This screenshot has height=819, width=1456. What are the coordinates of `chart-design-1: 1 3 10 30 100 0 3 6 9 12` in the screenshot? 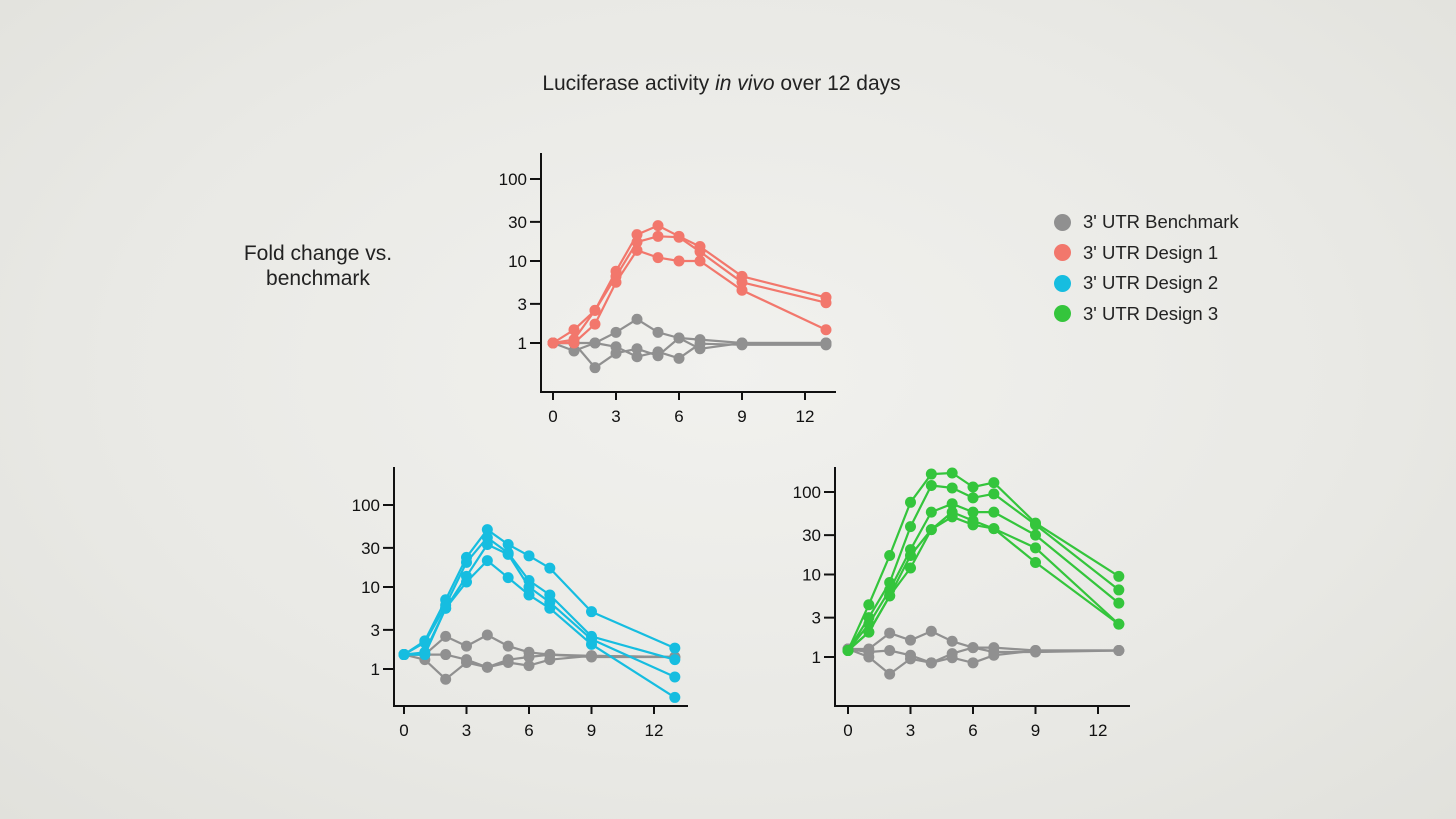 It's located at (667, 289).